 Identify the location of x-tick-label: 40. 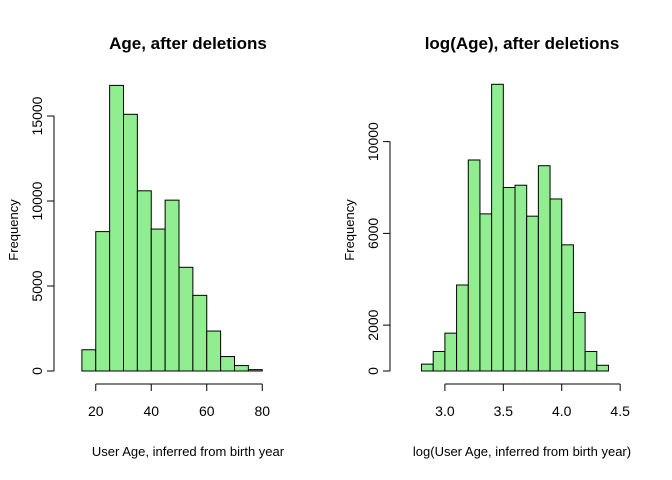
(151, 411).